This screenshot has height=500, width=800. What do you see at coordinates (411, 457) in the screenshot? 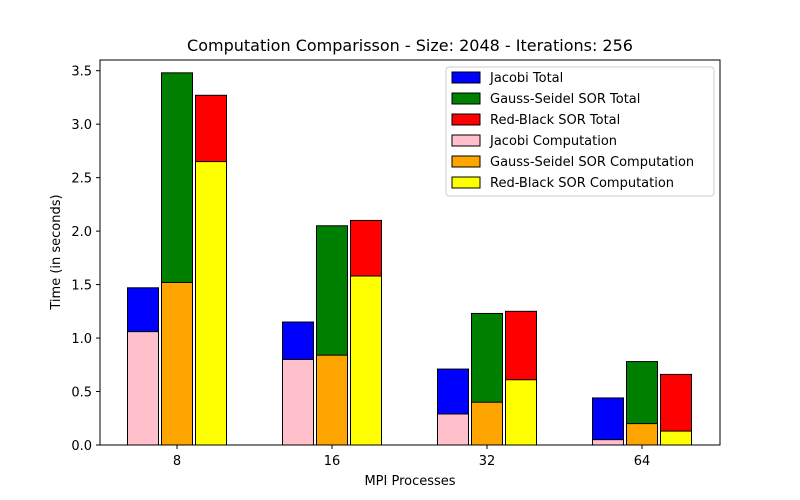
I see `x-axis: 8 16 32 64` at bounding box center [411, 457].